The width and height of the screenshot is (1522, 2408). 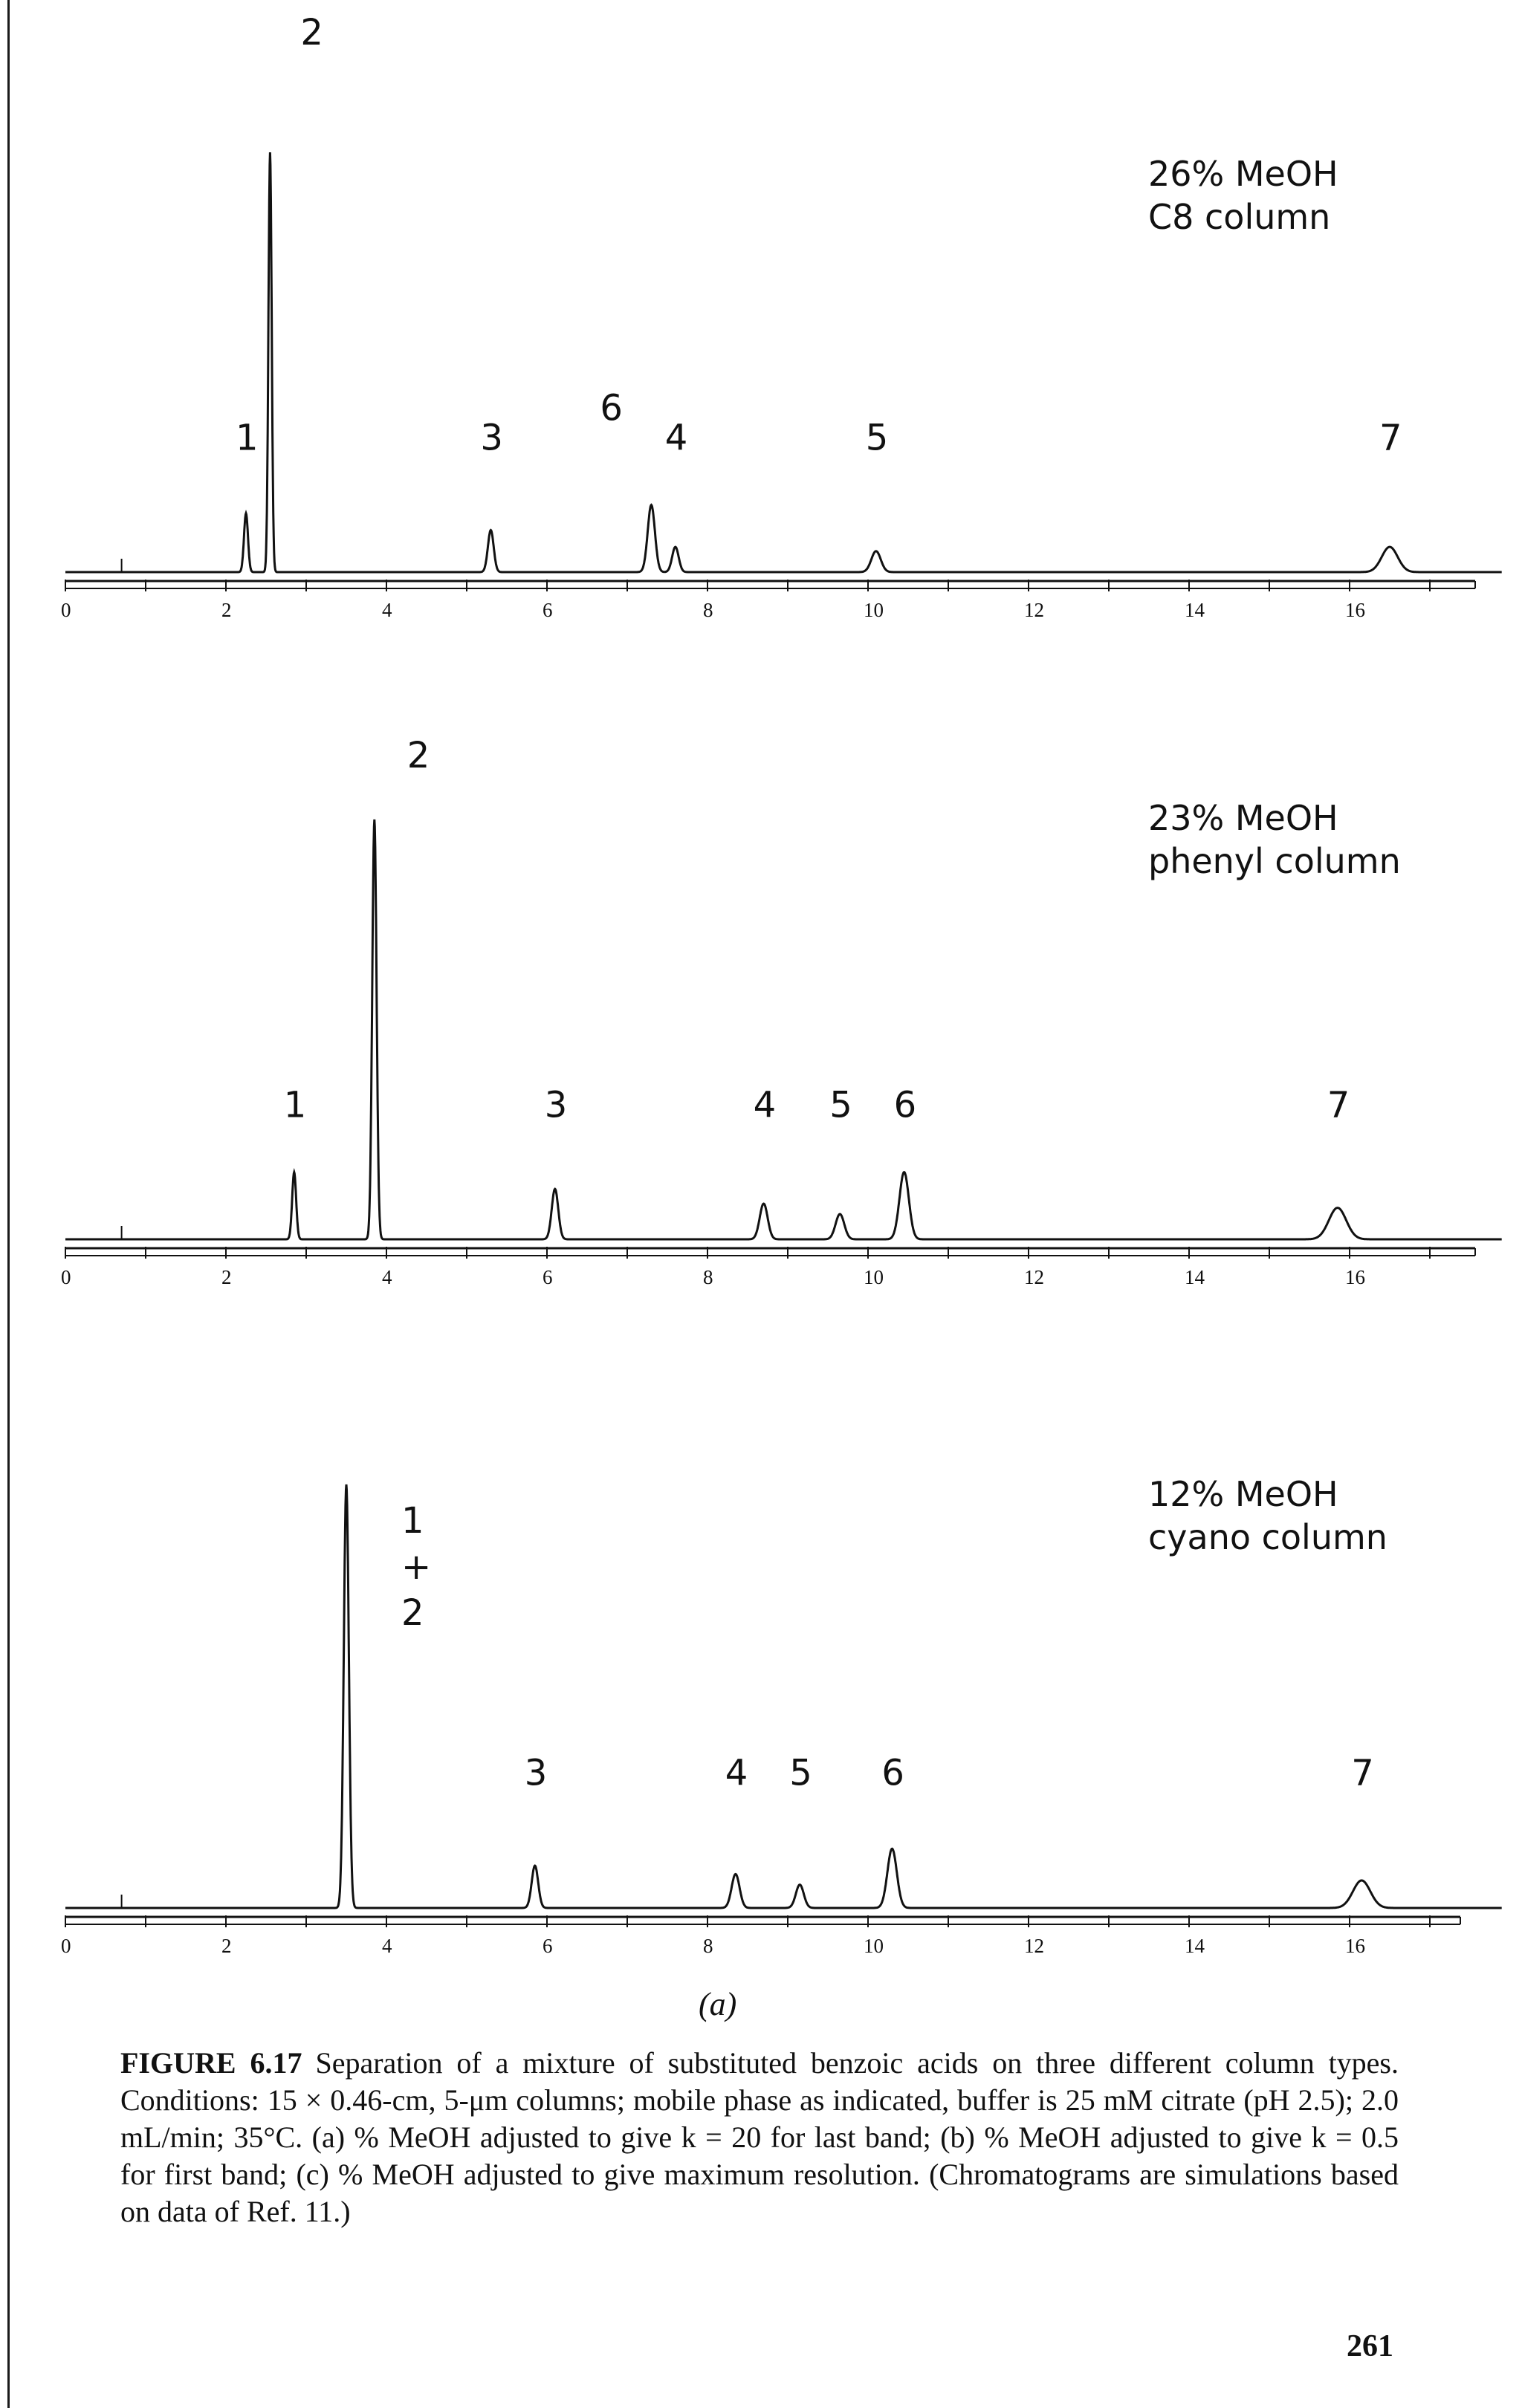 What do you see at coordinates (1267, 1537) in the screenshot?
I see `condition-label: cyano column` at bounding box center [1267, 1537].